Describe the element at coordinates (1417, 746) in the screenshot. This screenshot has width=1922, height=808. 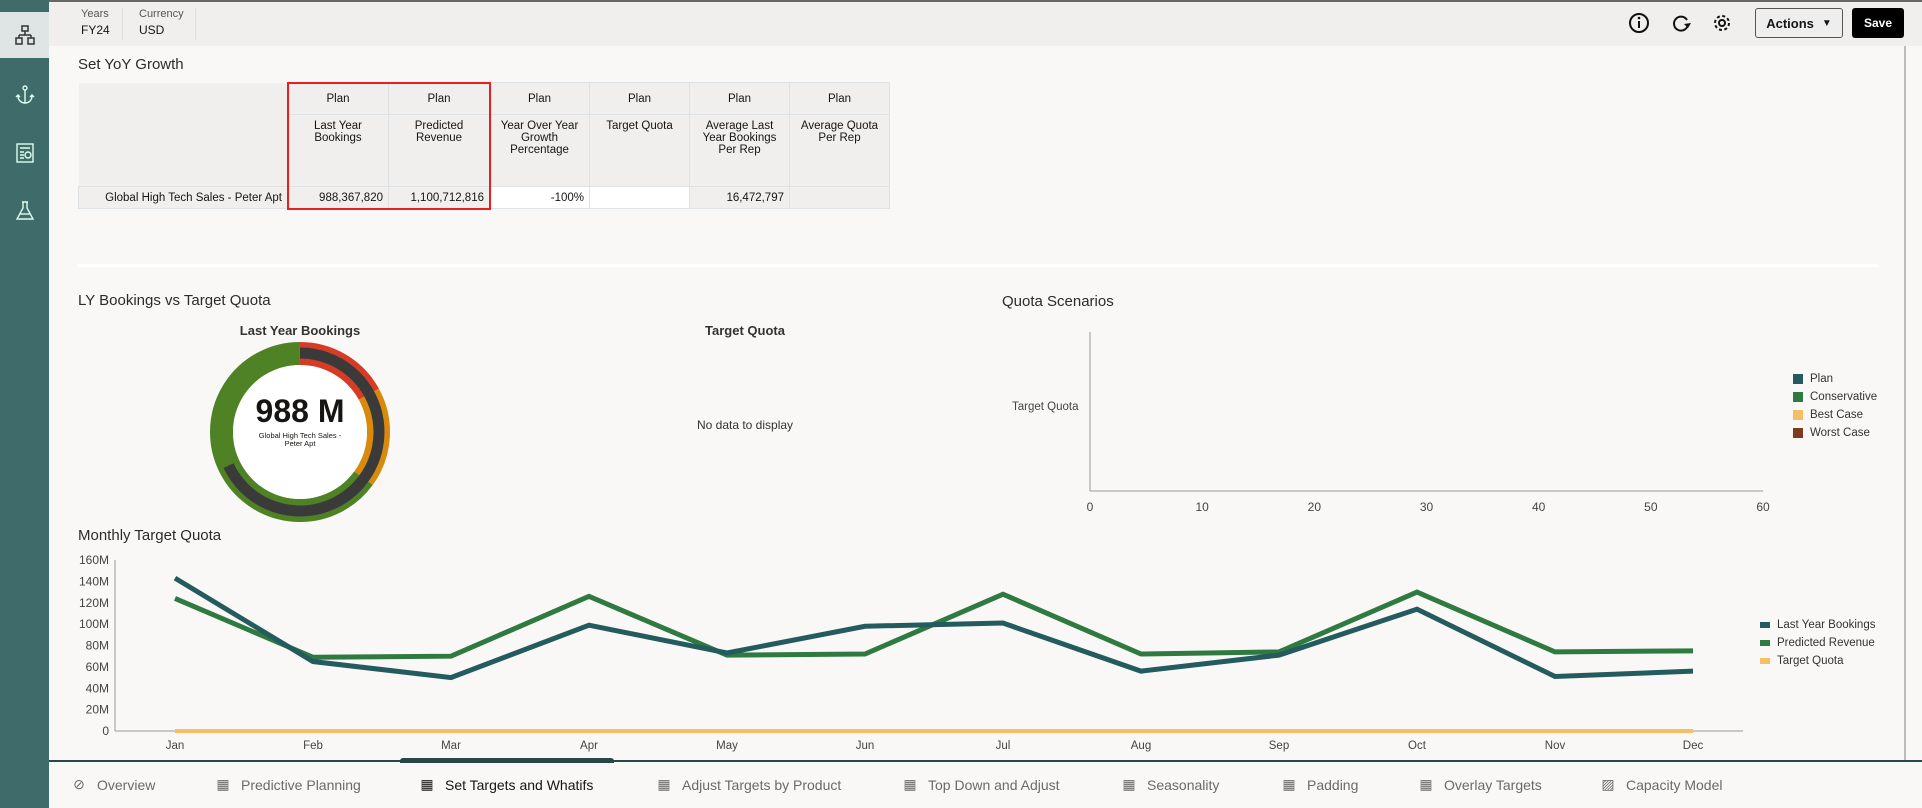
I see `x-tick-label: Oct` at that location.